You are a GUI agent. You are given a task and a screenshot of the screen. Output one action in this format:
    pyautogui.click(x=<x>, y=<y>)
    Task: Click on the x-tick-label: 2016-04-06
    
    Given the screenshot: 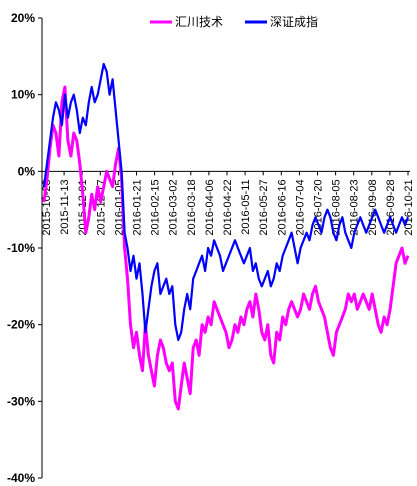 What is the action you would take?
    pyautogui.click(x=210, y=207)
    